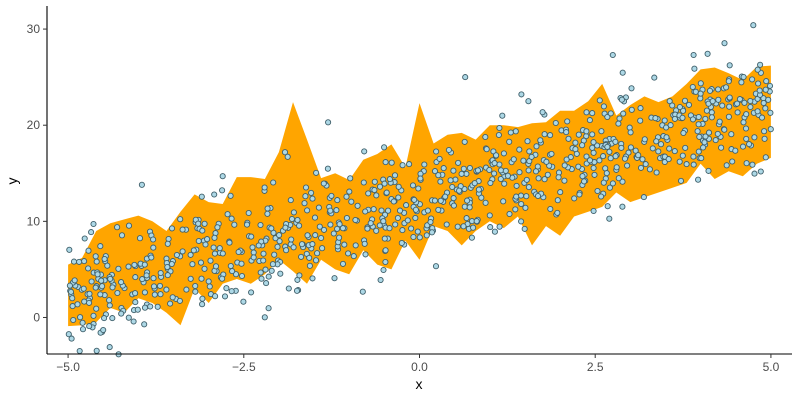  What do you see at coordinates (595, 367) in the screenshot?
I see `x-tick-label: 2.5` at bounding box center [595, 367].